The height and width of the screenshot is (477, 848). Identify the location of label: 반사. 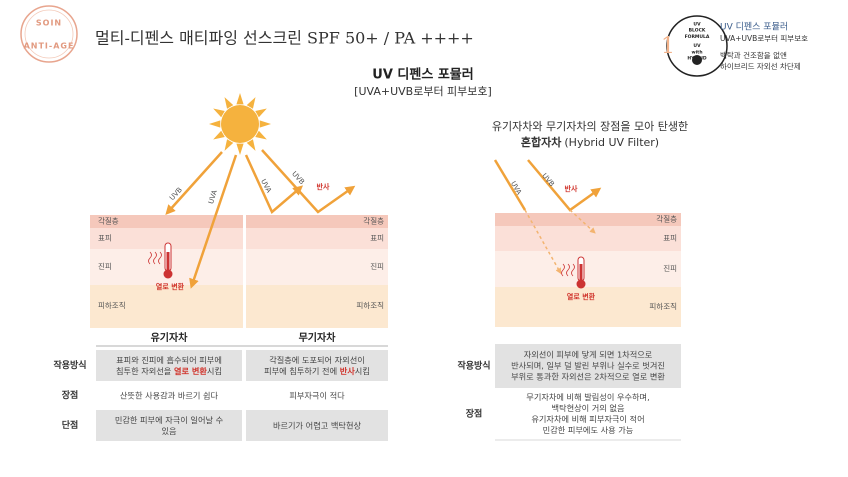
(323, 186).